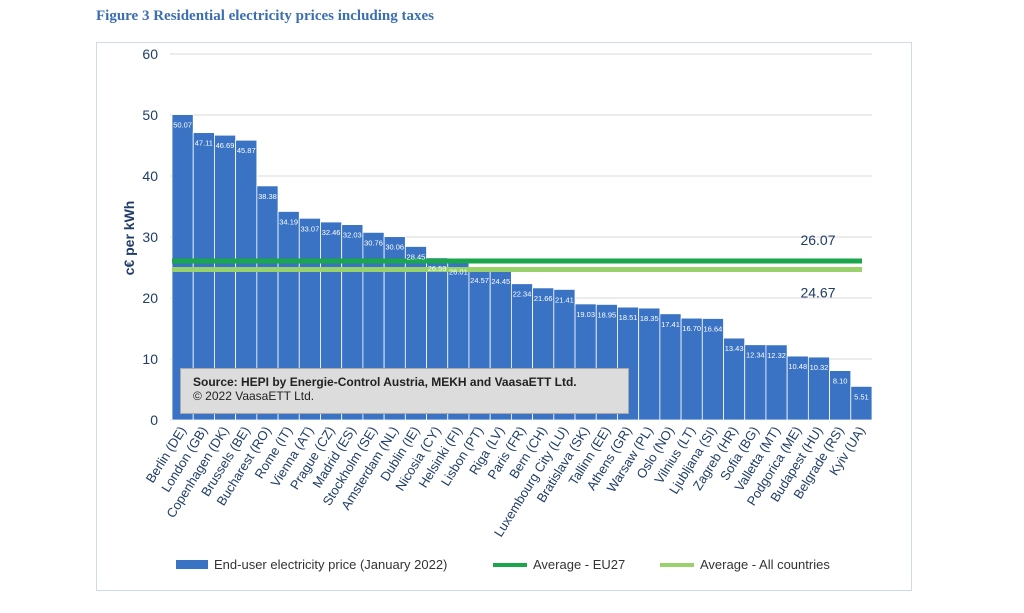 Image resolution: width=1024 pixels, height=613 pixels. I want to click on legend-bars-swatch, so click(192, 564).